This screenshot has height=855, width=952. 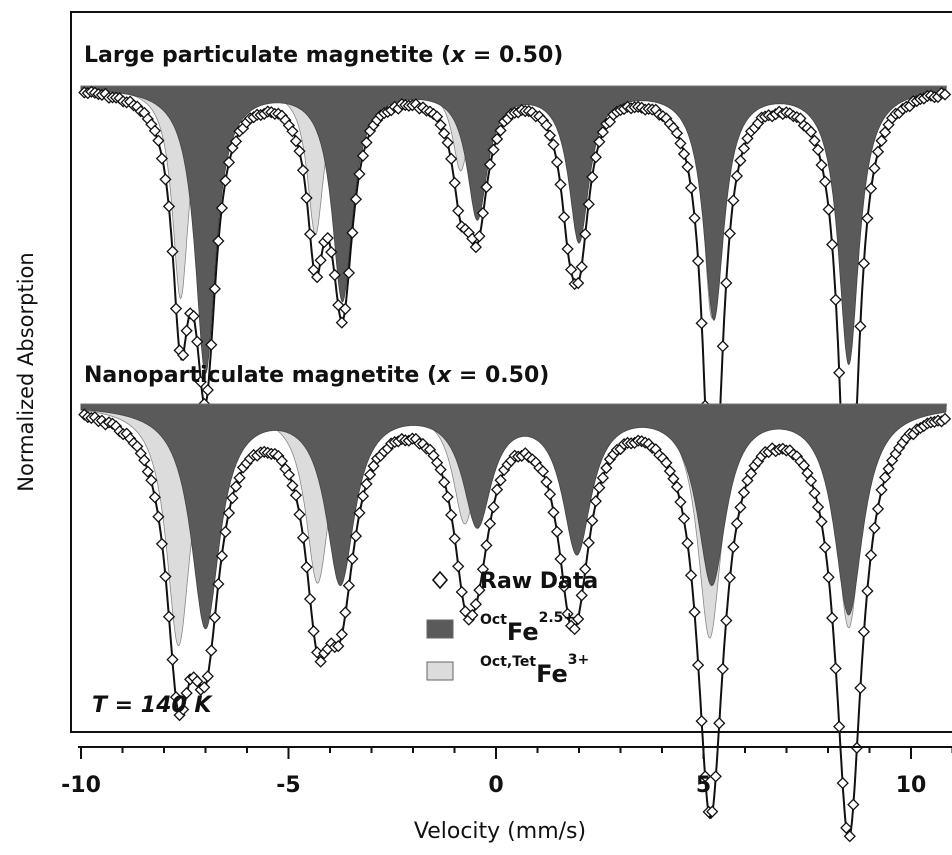 What do you see at coordinates (260, 375) in the screenshot?
I see `panel-title-prefix: Nanoparticulate magnetite (` at bounding box center [260, 375].